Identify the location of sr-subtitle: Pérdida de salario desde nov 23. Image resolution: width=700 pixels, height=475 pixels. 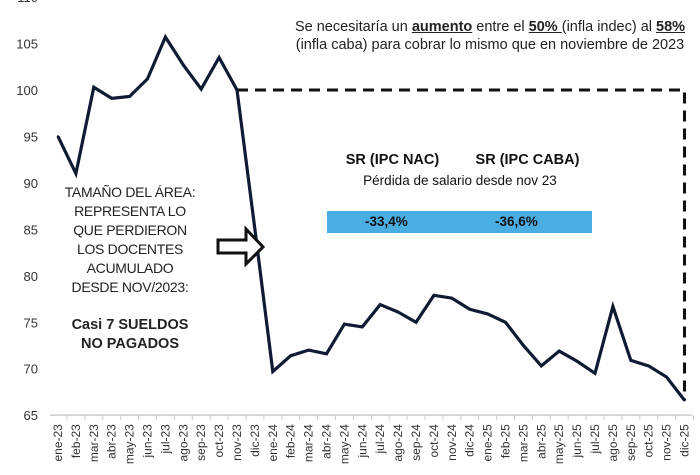
(460, 180).